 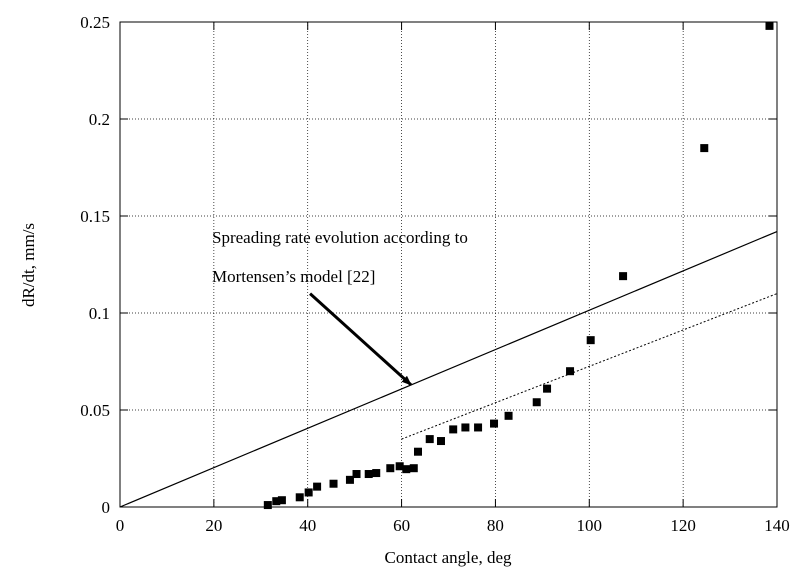 I want to click on x-tick-label: 20, so click(x=213, y=525).